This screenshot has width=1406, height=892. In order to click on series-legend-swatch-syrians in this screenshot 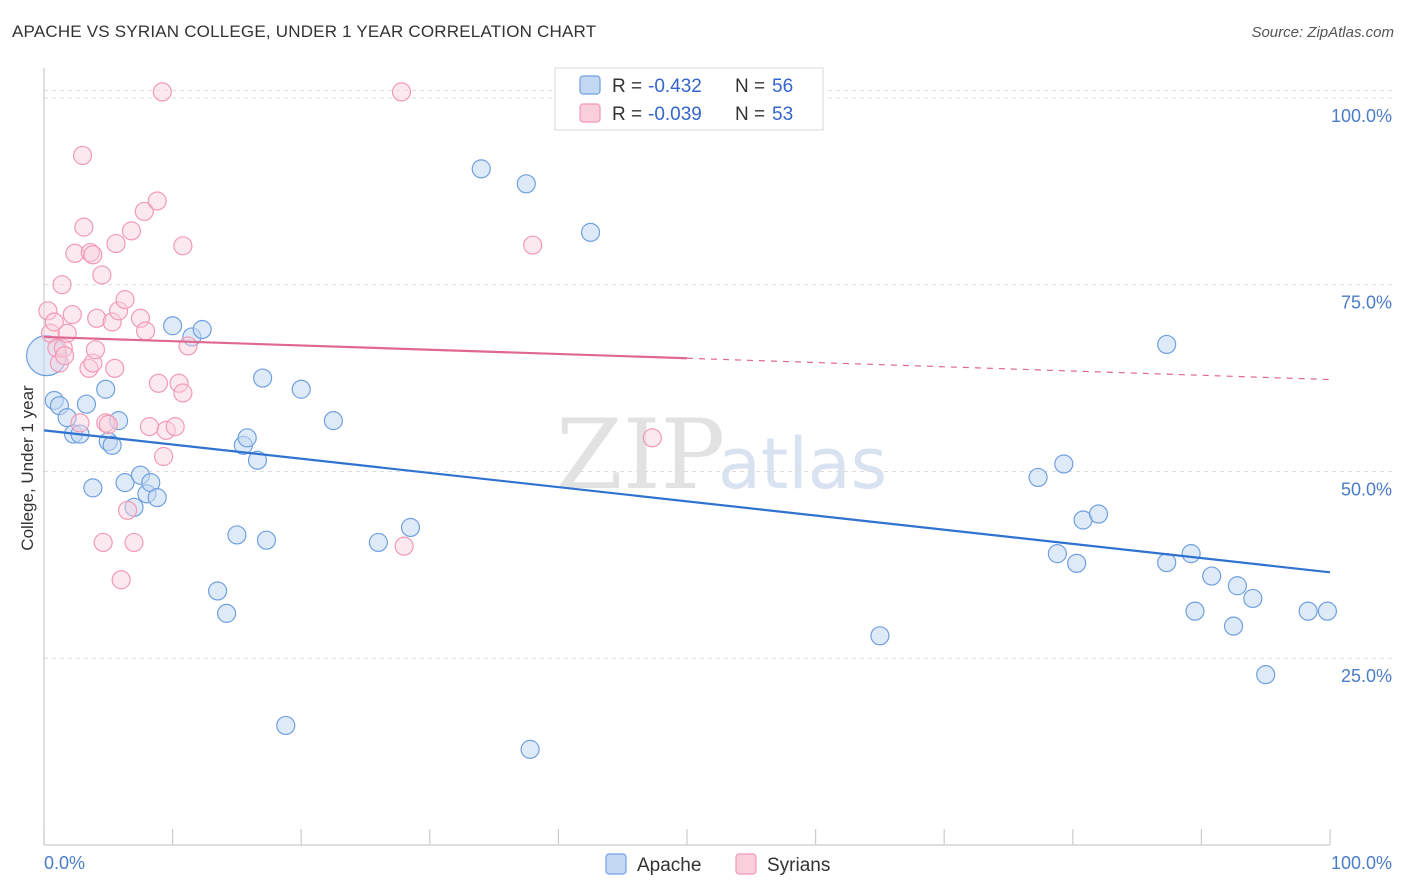, I will do `click(746, 864)`.